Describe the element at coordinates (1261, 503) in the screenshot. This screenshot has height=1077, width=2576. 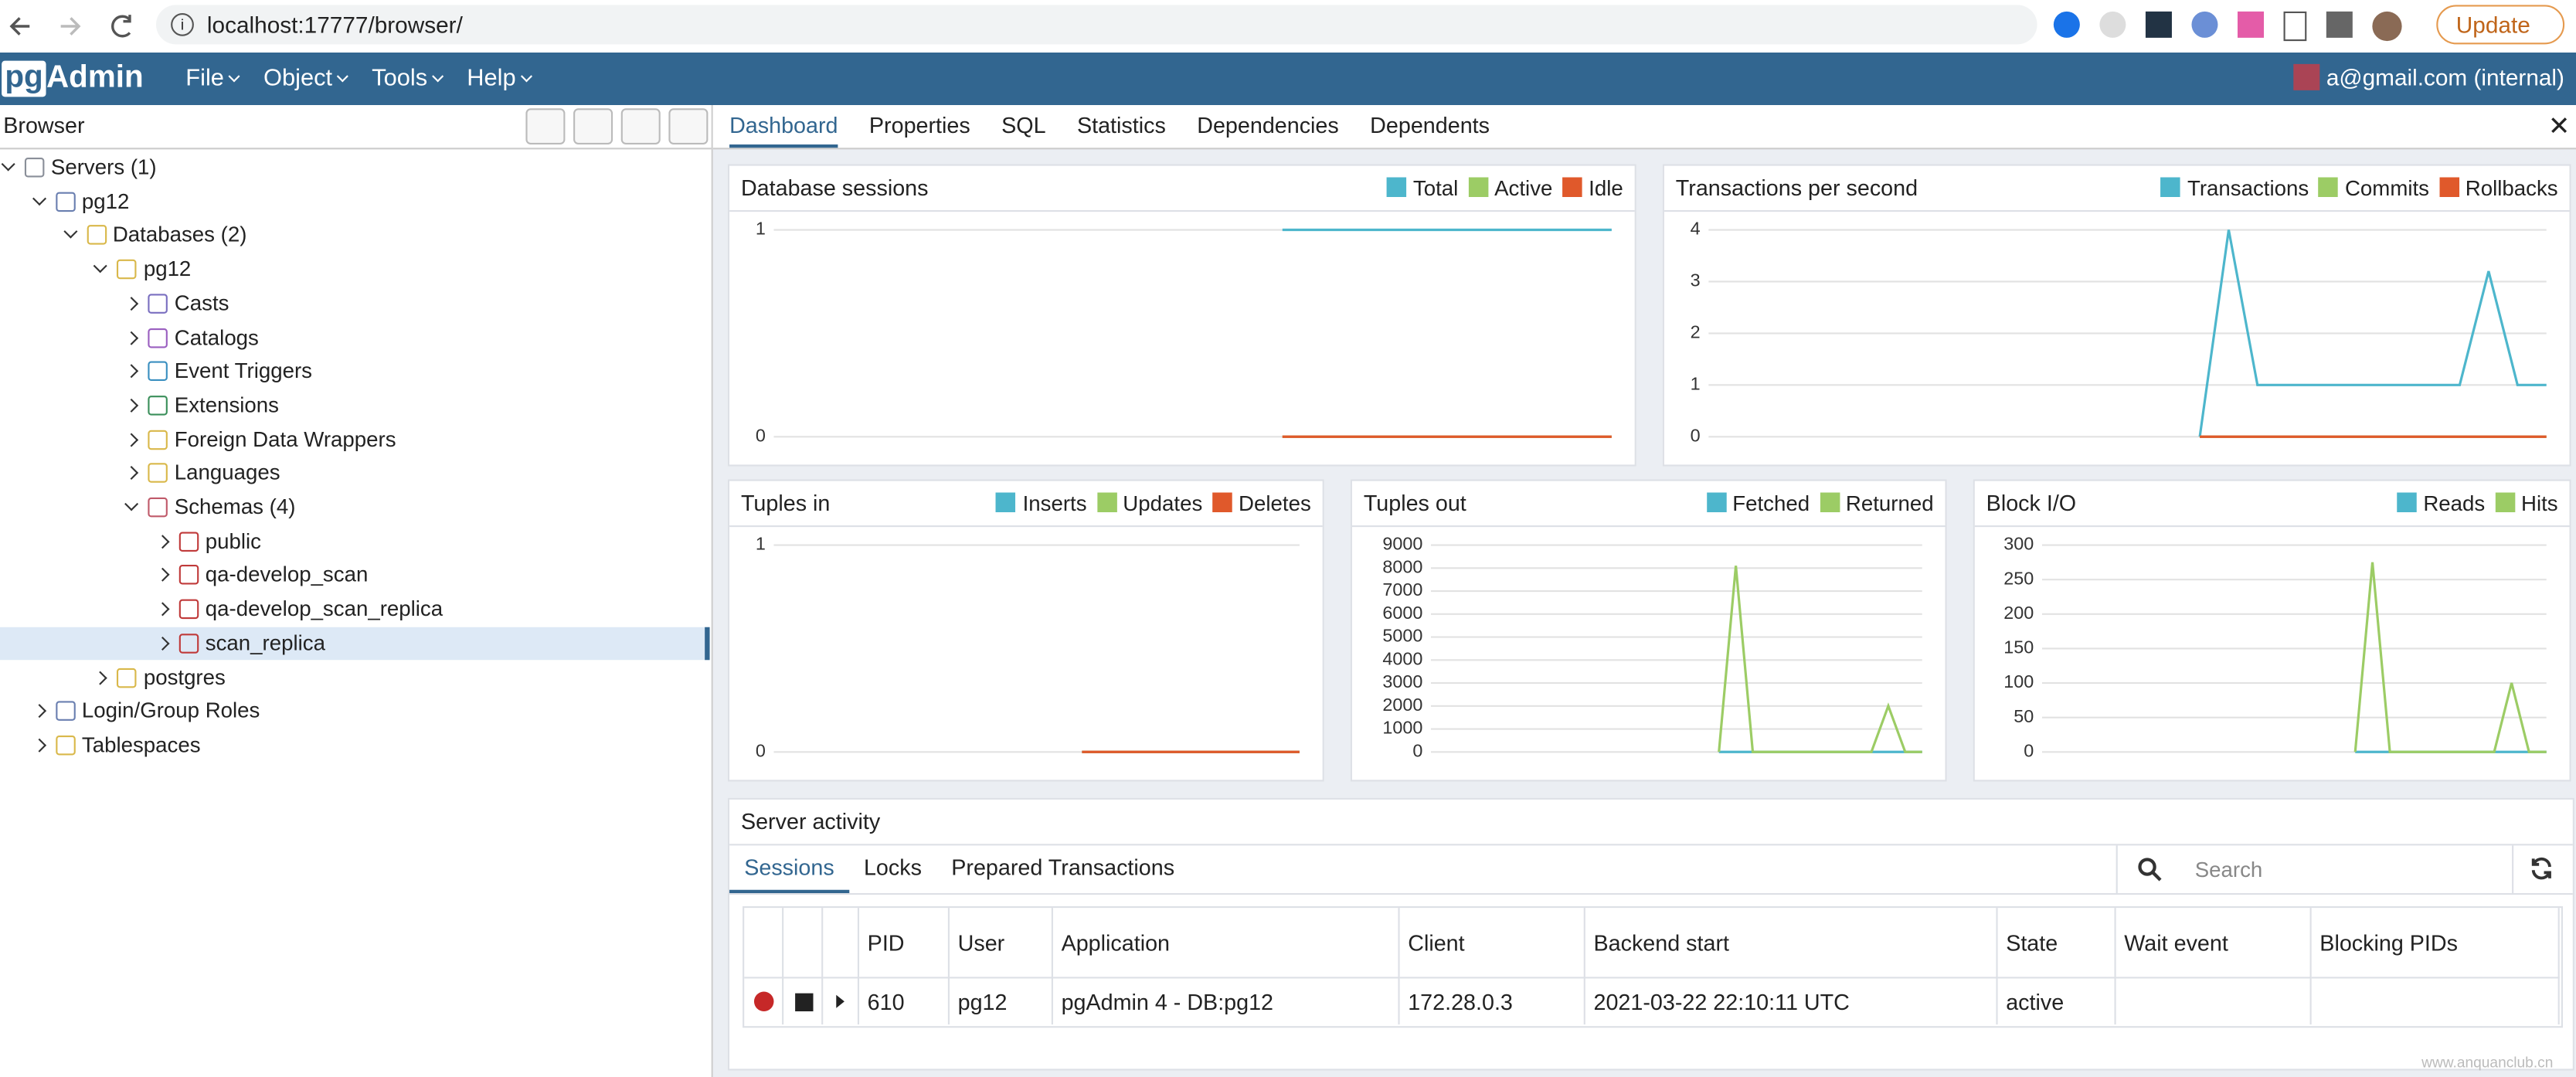
I see `legend-item: Deletes` at that location.